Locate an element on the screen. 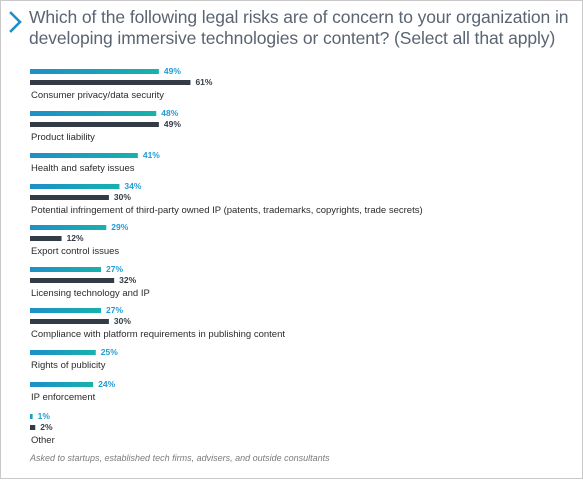  value-label-series1-8: 24% is located at coordinates (106, 384).